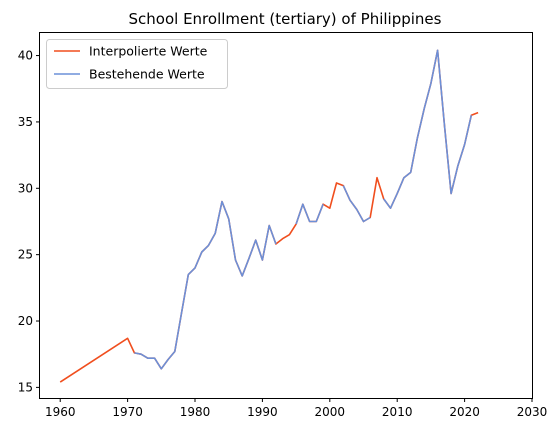  What do you see at coordinates (148, 51) in the screenshot?
I see `legend-label-interpolated: Interpolierte Werte` at bounding box center [148, 51].